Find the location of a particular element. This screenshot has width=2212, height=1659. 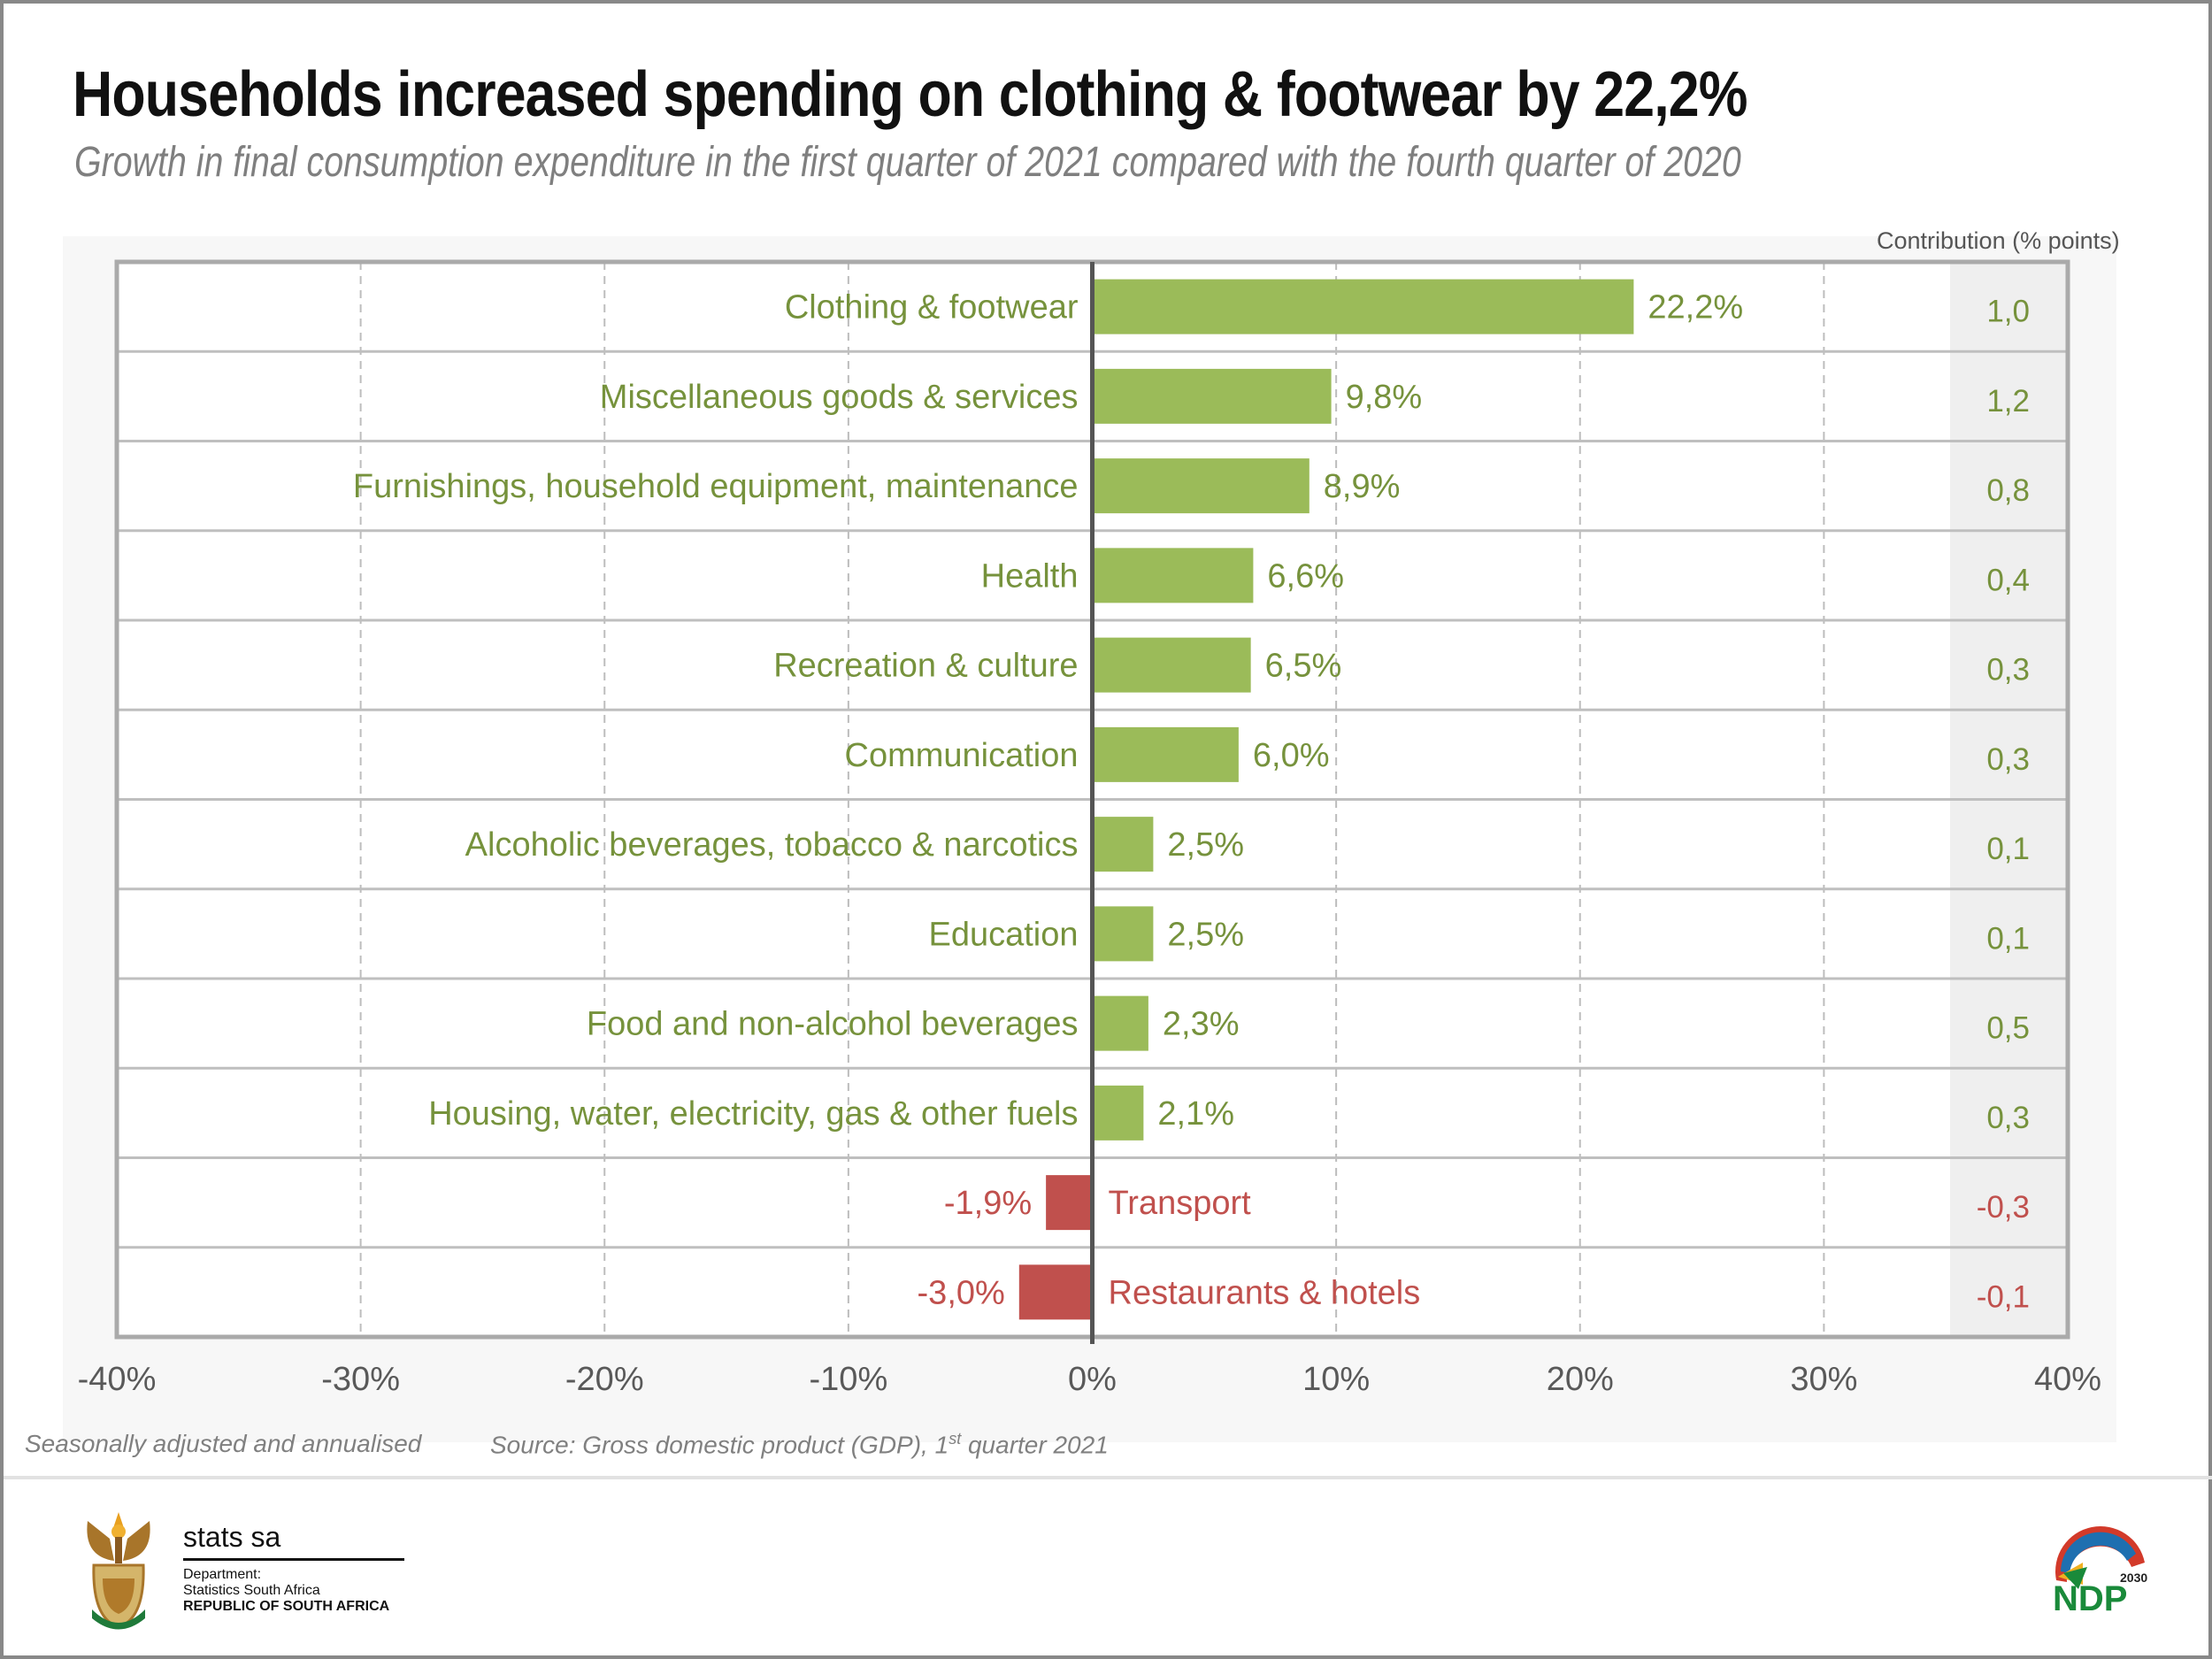

x-tick-label: -30% is located at coordinates (361, 1379).